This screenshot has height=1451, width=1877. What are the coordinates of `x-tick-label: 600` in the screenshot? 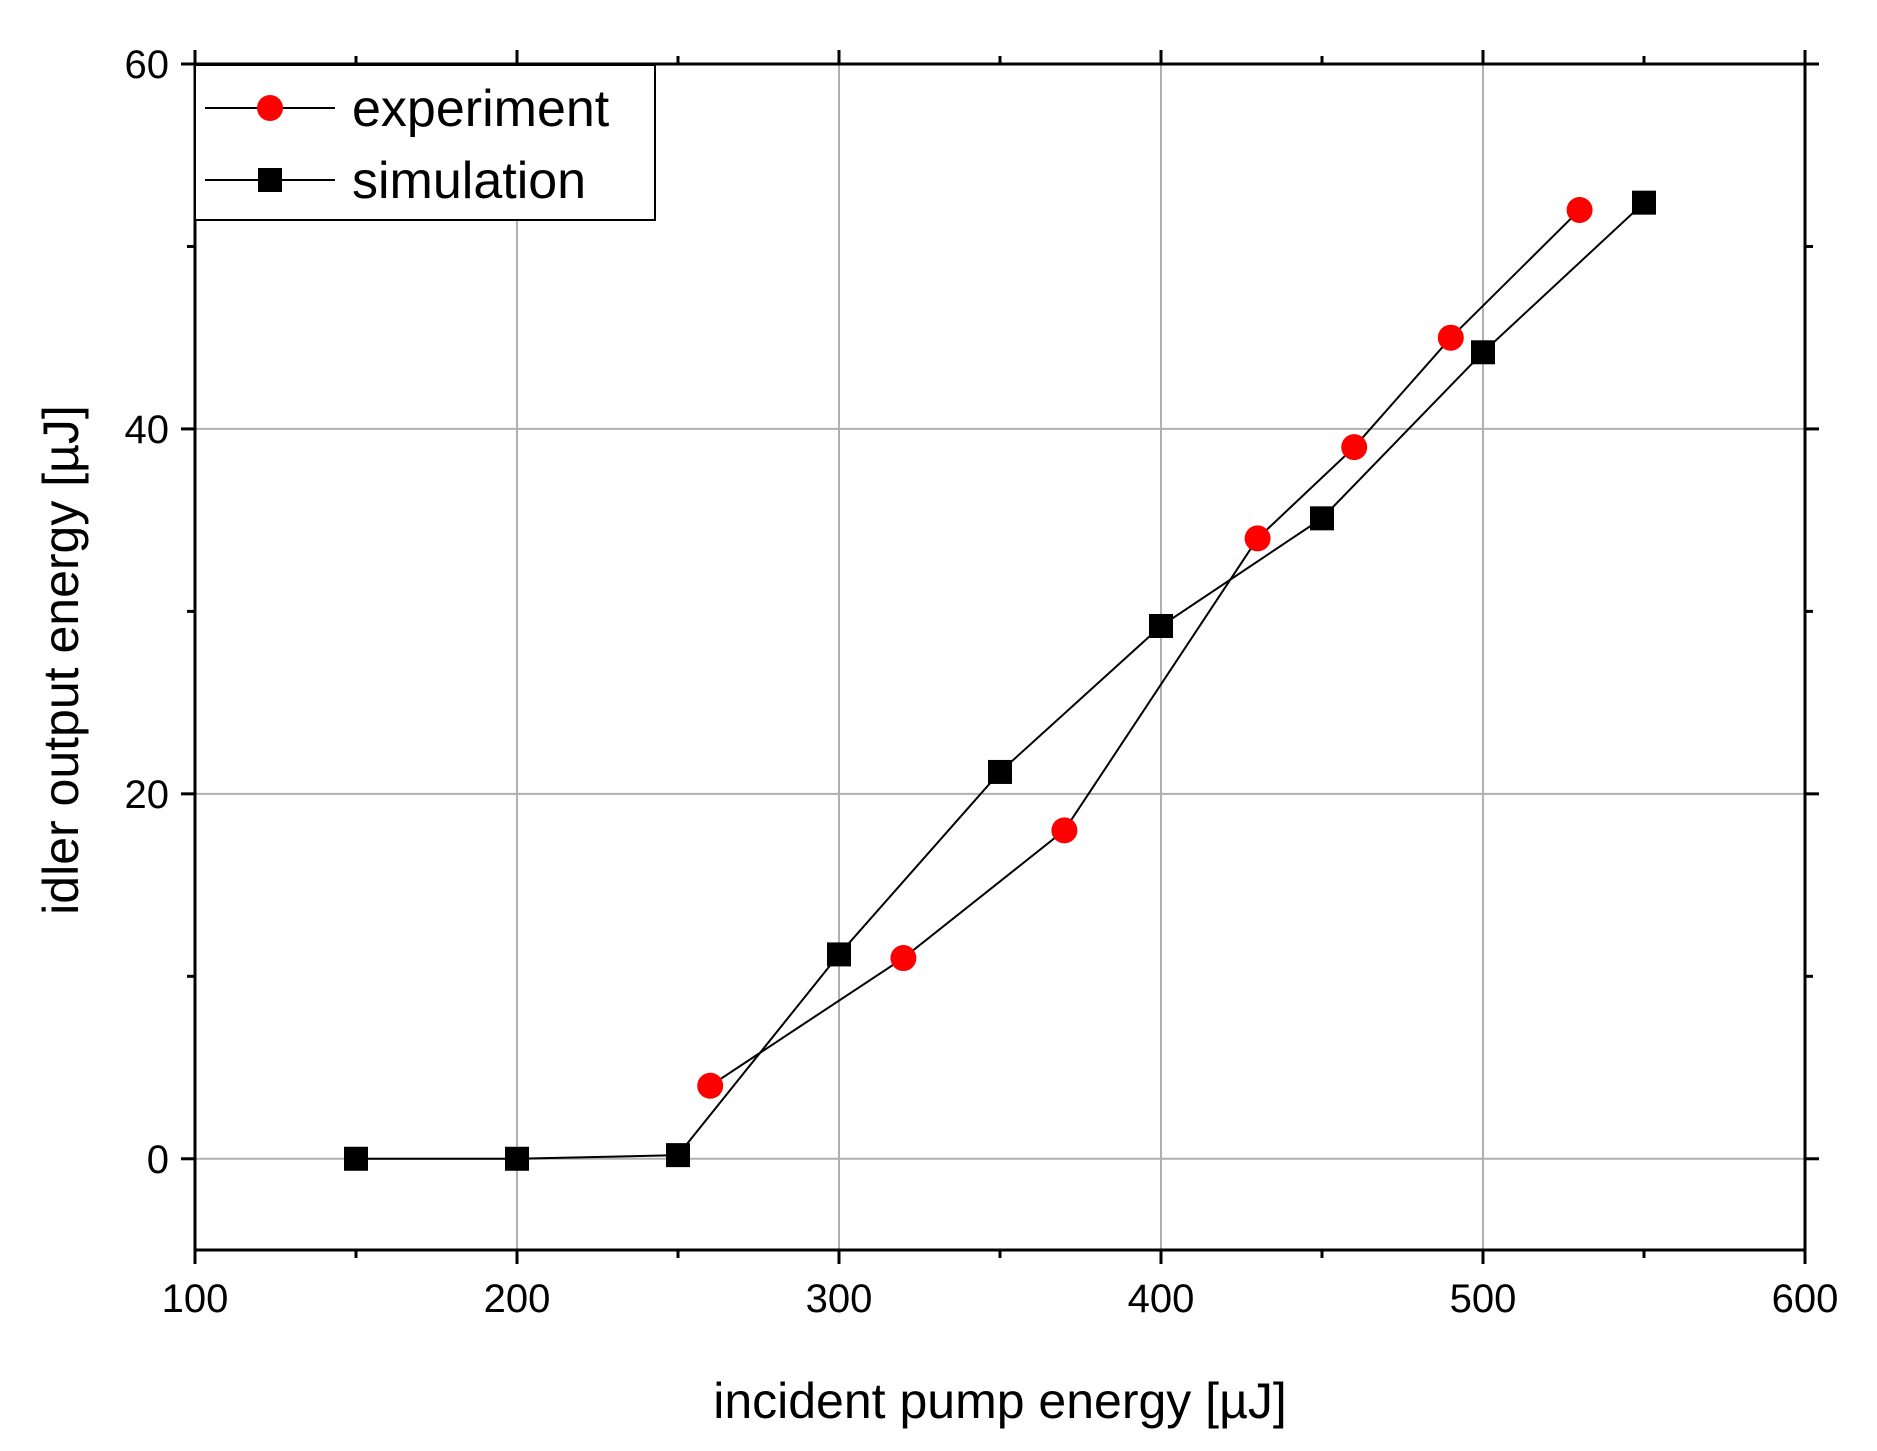 It's located at (1805, 1299).